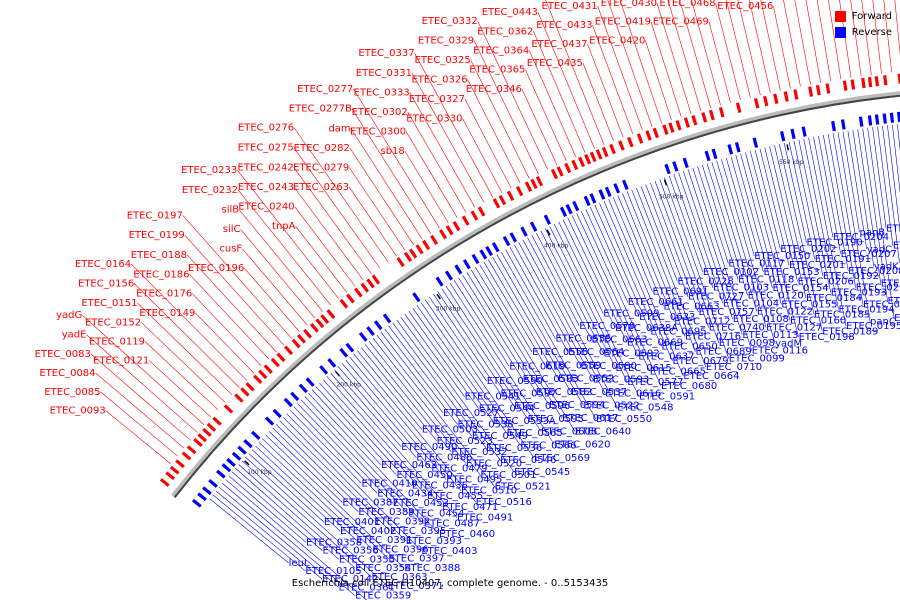 This screenshot has width=900, height=600. I want to click on reverse-gene-label: ETEC_0757, so click(726, 312).